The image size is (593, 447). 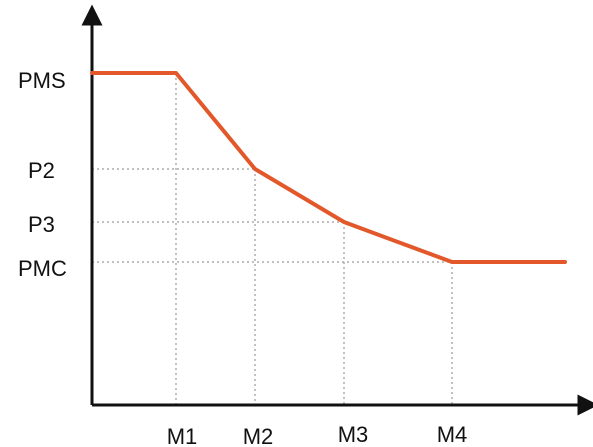 What do you see at coordinates (182, 435) in the screenshot?
I see `x-tick-label-m1: M1` at bounding box center [182, 435].